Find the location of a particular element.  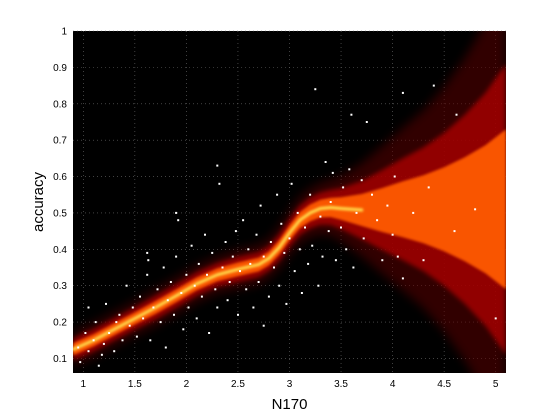

y-tick-label: 0.7 is located at coordinates (60, 141).